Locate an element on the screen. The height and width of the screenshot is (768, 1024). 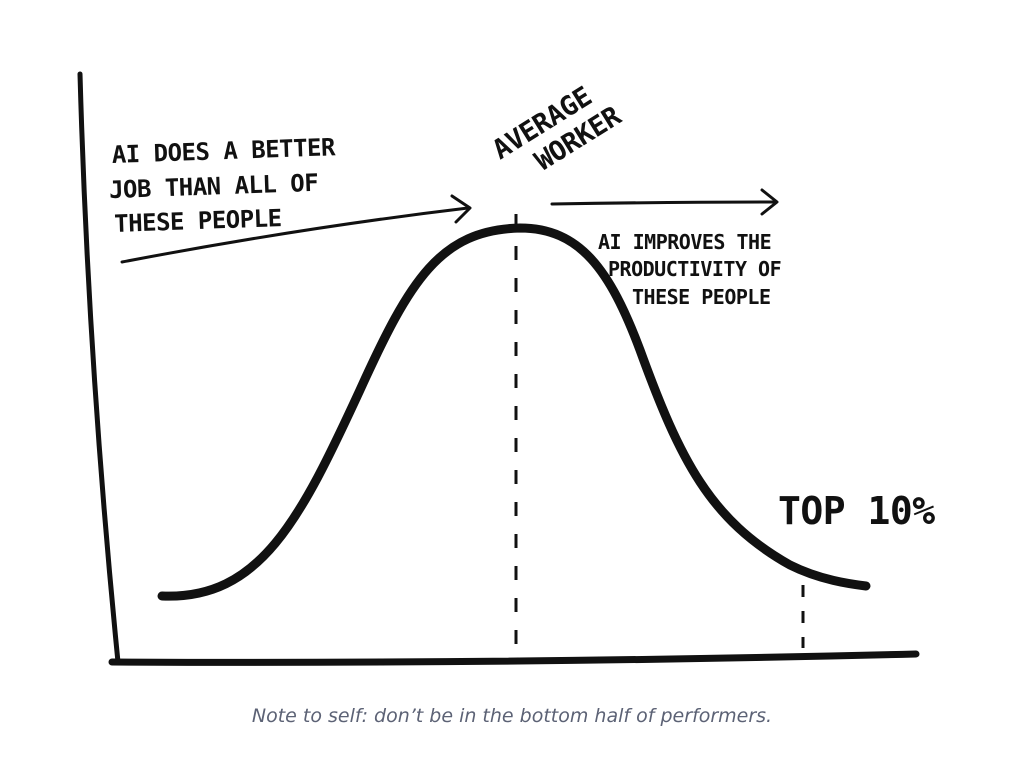
peak-label: AVERAGE WORKER is located at coordinates (557, 129).